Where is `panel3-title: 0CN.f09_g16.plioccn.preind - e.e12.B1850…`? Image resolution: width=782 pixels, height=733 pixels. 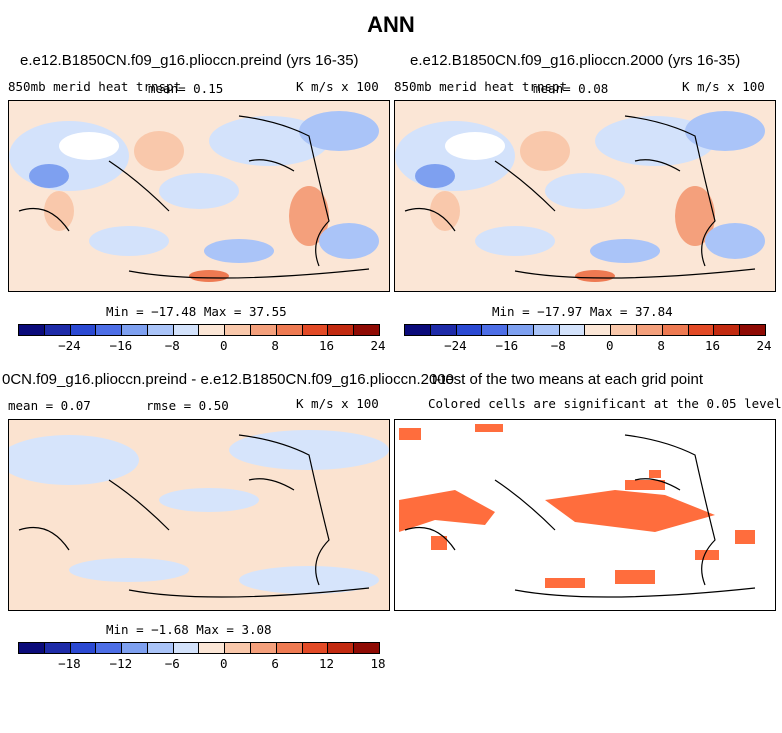
panel3-title: 0CN.f09_g16.plioccn.preind - e.e12.B1850… is located at coordinates (228, 379).